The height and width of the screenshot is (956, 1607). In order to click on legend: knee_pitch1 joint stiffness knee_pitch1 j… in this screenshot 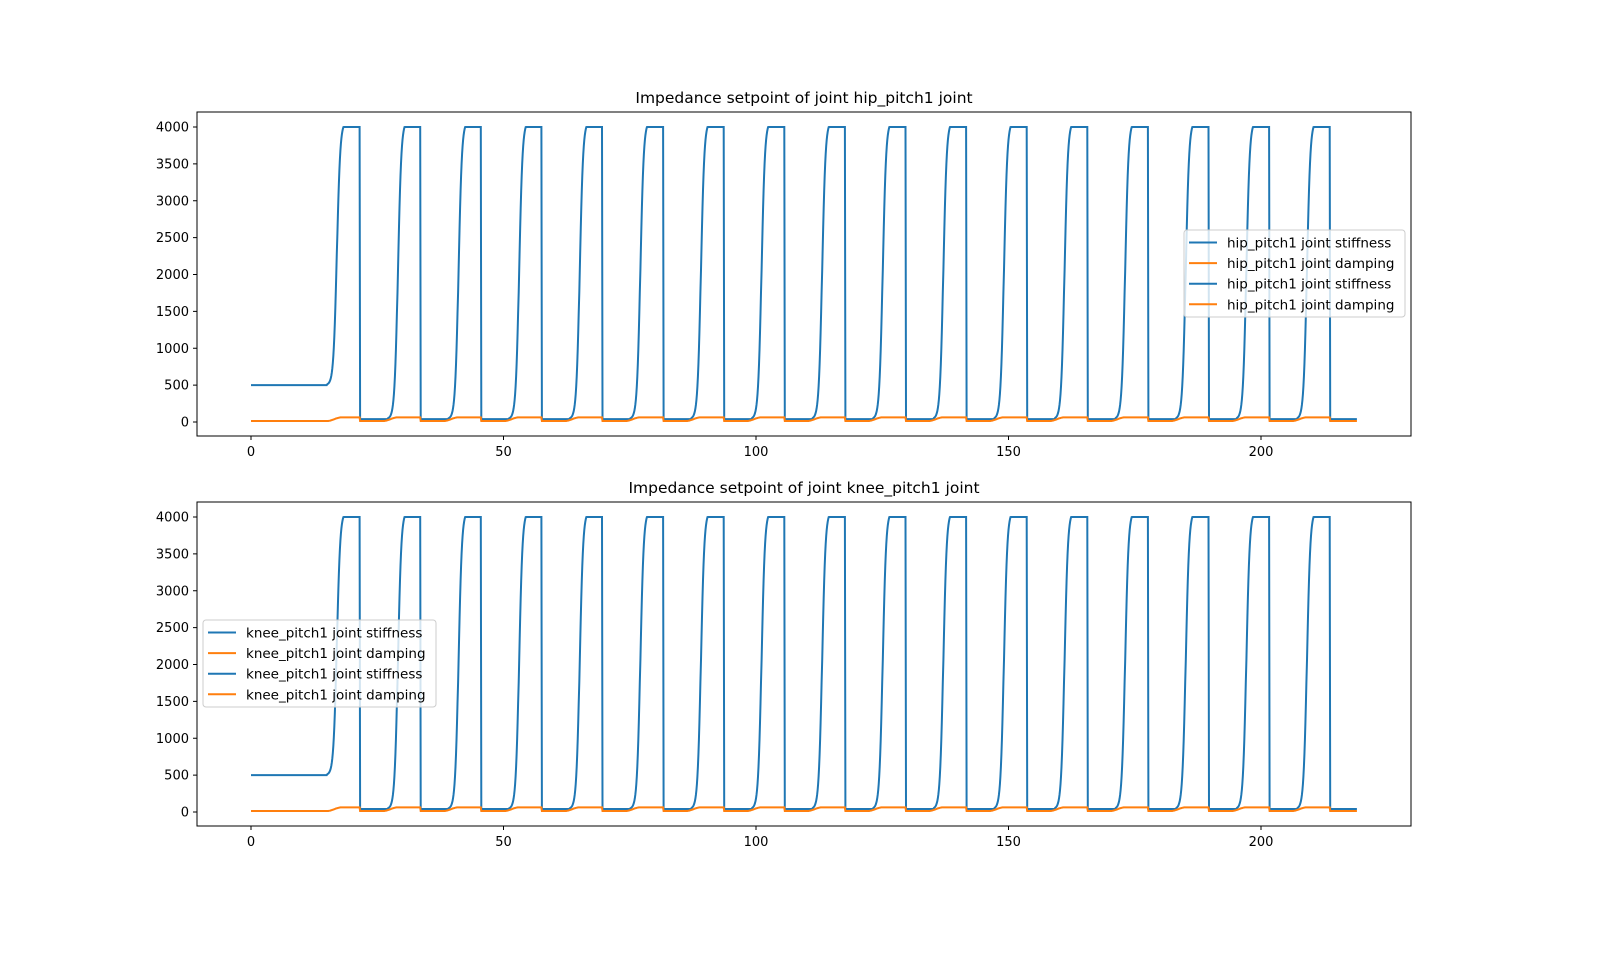, I will do `click(319, 663)`.